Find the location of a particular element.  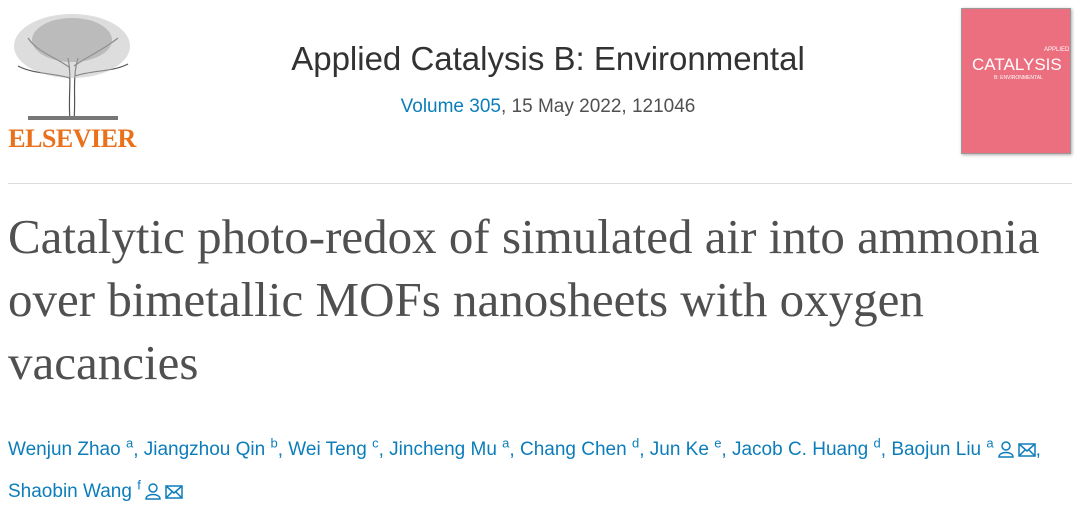

journal-cover: APPLIED CATALYSIS B: ENVIRONMENTAL is located at coordinates (1016, 81).